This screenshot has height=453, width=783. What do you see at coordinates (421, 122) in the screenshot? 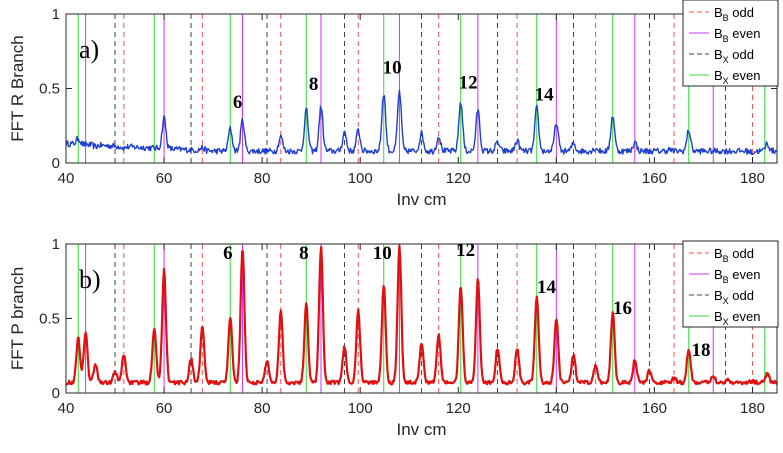
I see `spectrum-trace` at bounding box center [421, 122].